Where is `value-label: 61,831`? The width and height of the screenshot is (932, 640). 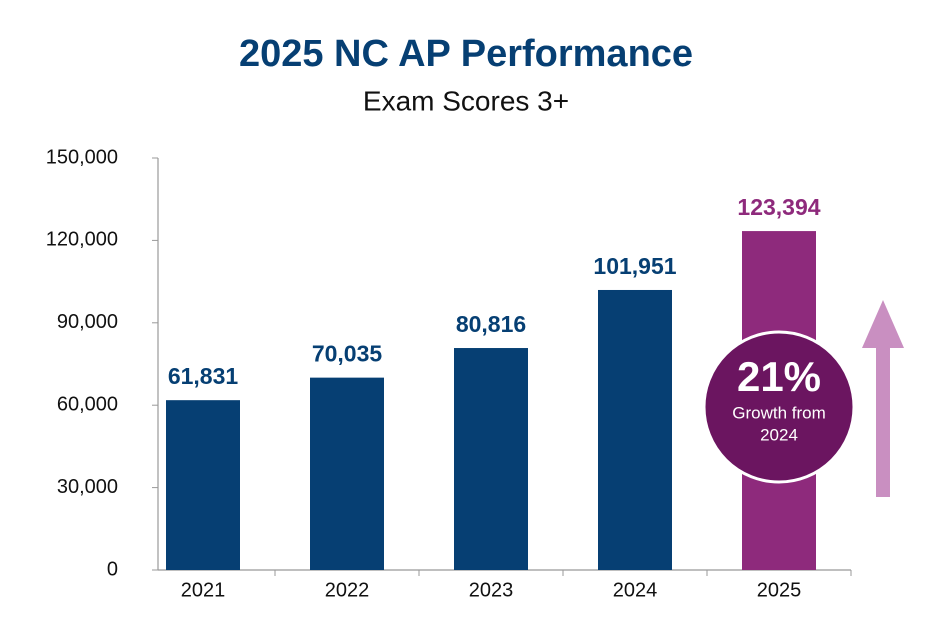
value-label: 61,831 is located at coordinates (203, 376).